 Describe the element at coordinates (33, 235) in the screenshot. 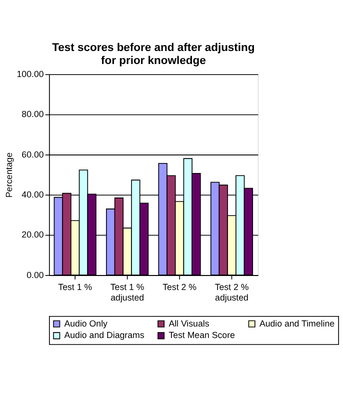

I see `y-tick-label: 20.00` at that location.